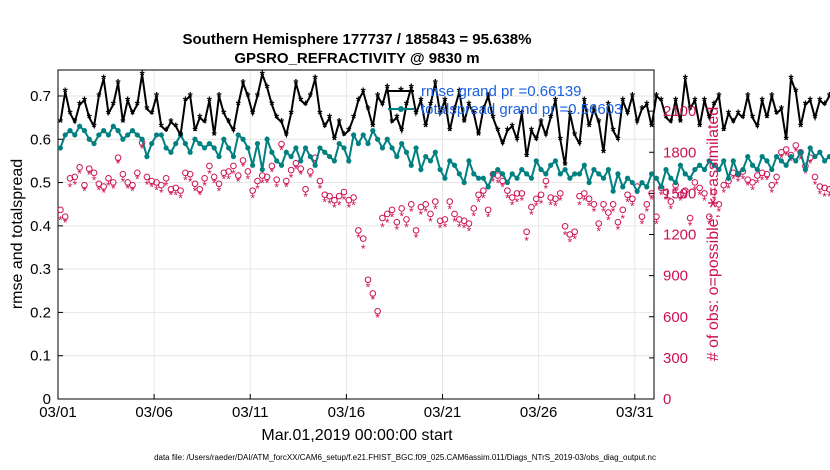  I want to click on x-tick-label: 03/21, so click(443, 412).